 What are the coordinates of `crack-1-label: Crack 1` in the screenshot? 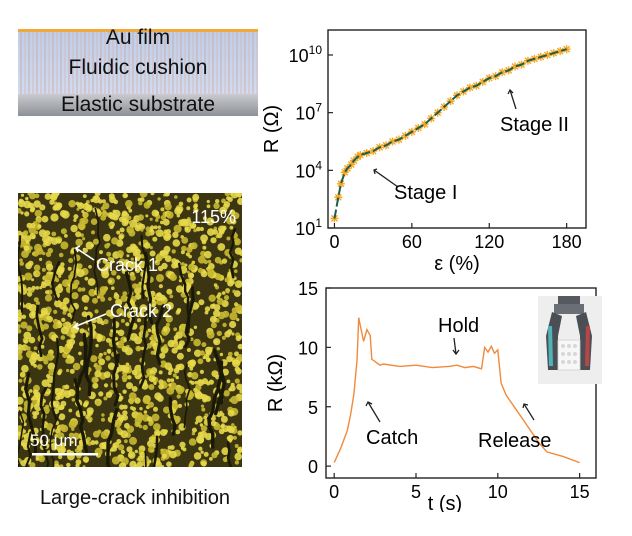 It's located at (127, 265).